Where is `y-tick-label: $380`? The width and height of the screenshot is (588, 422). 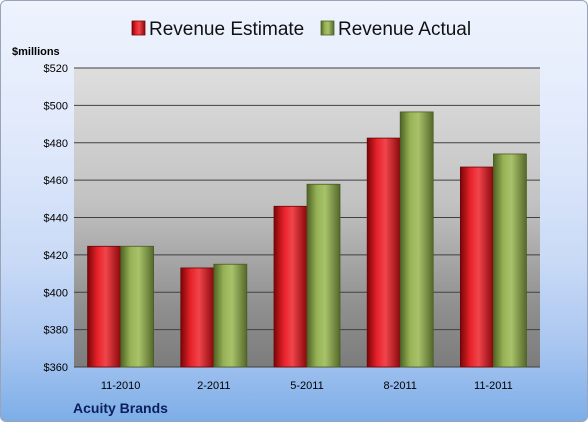 y-tick-label: $380 is located at coordinates (56, 331).